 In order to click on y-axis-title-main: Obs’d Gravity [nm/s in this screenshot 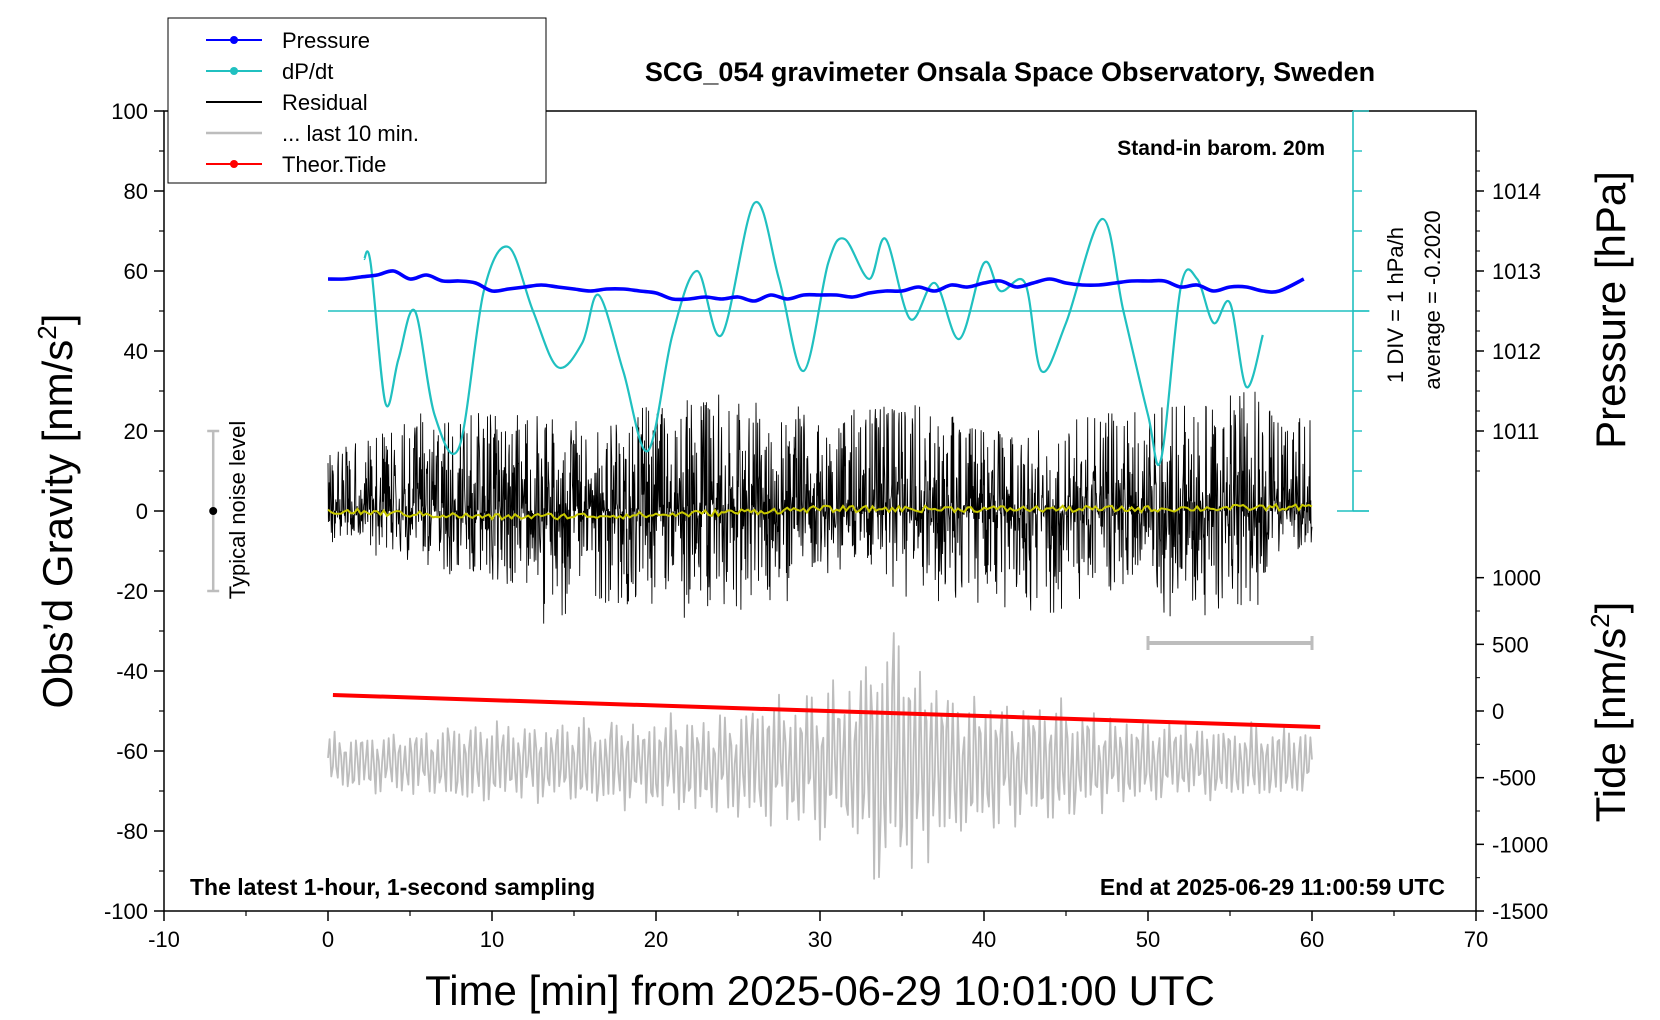, I will do `click(57, 524)`.